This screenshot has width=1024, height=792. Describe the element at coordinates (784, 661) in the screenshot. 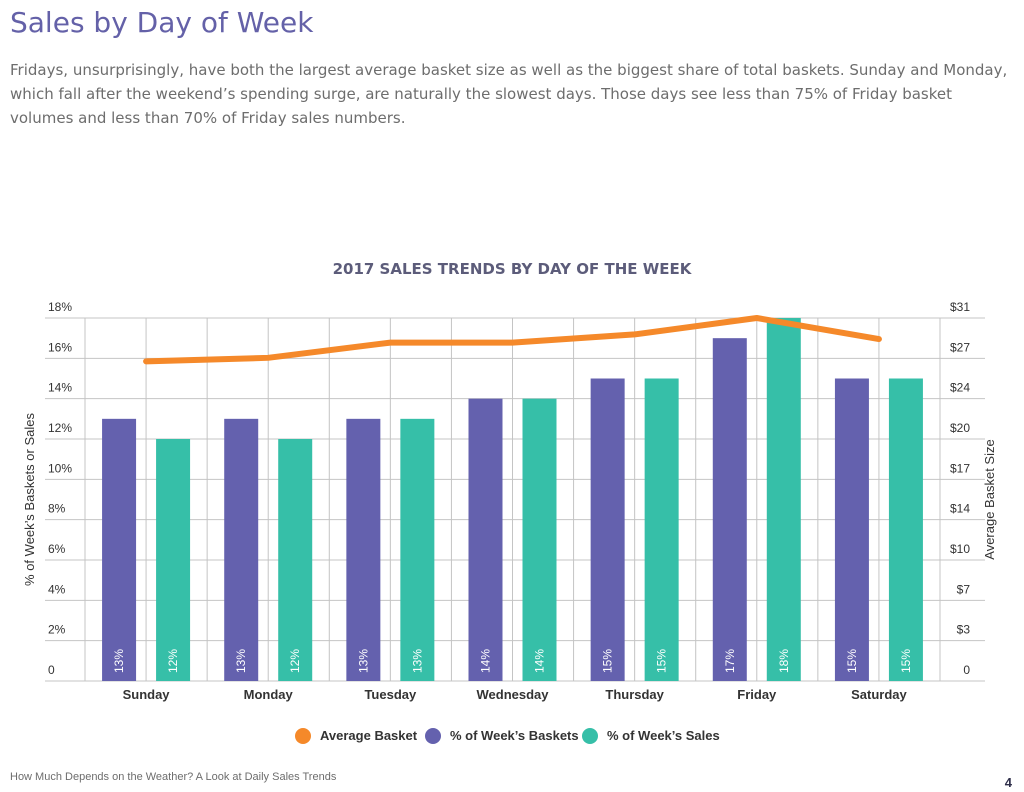

I see `bar-data-label: 18%` at that location.